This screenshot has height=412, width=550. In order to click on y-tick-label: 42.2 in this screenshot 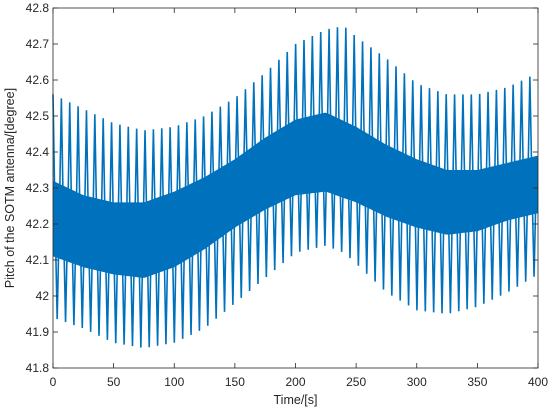, I will do `click(38, 224)`.